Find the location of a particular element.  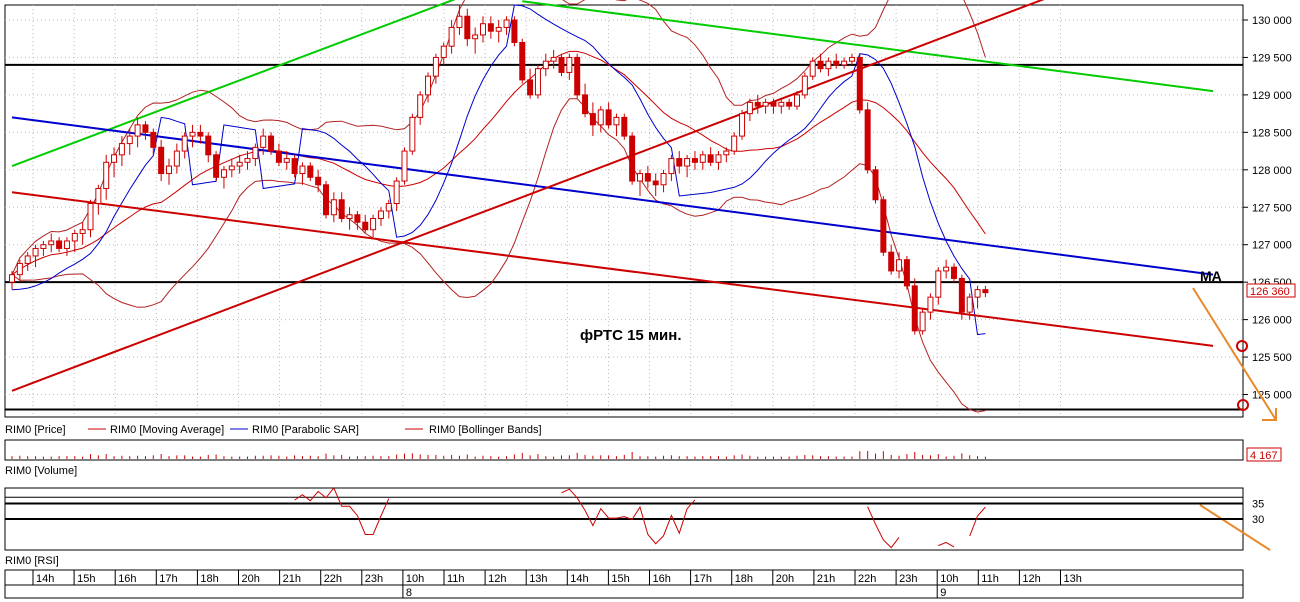

legend-price: RIM0 [Price] is located at coordinates (35, 430).